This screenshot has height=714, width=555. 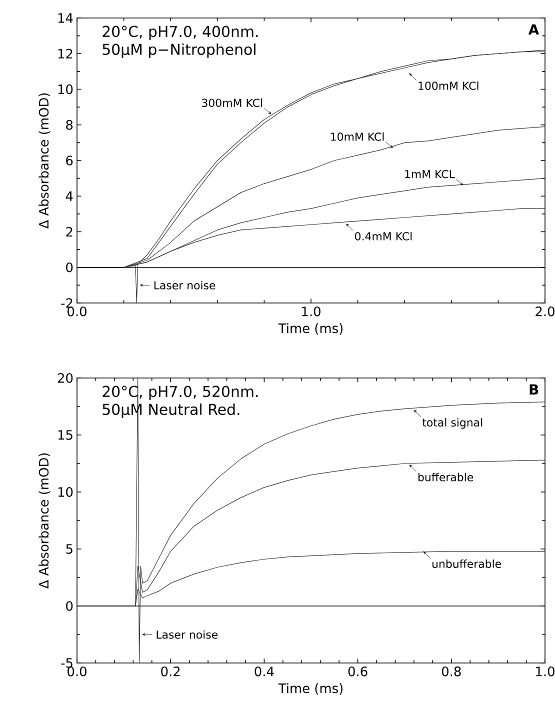 What do you see at coordinates (466, 563) in the screenshot?
I see `annotation: unbufferable` at bounding box center [466, 563].